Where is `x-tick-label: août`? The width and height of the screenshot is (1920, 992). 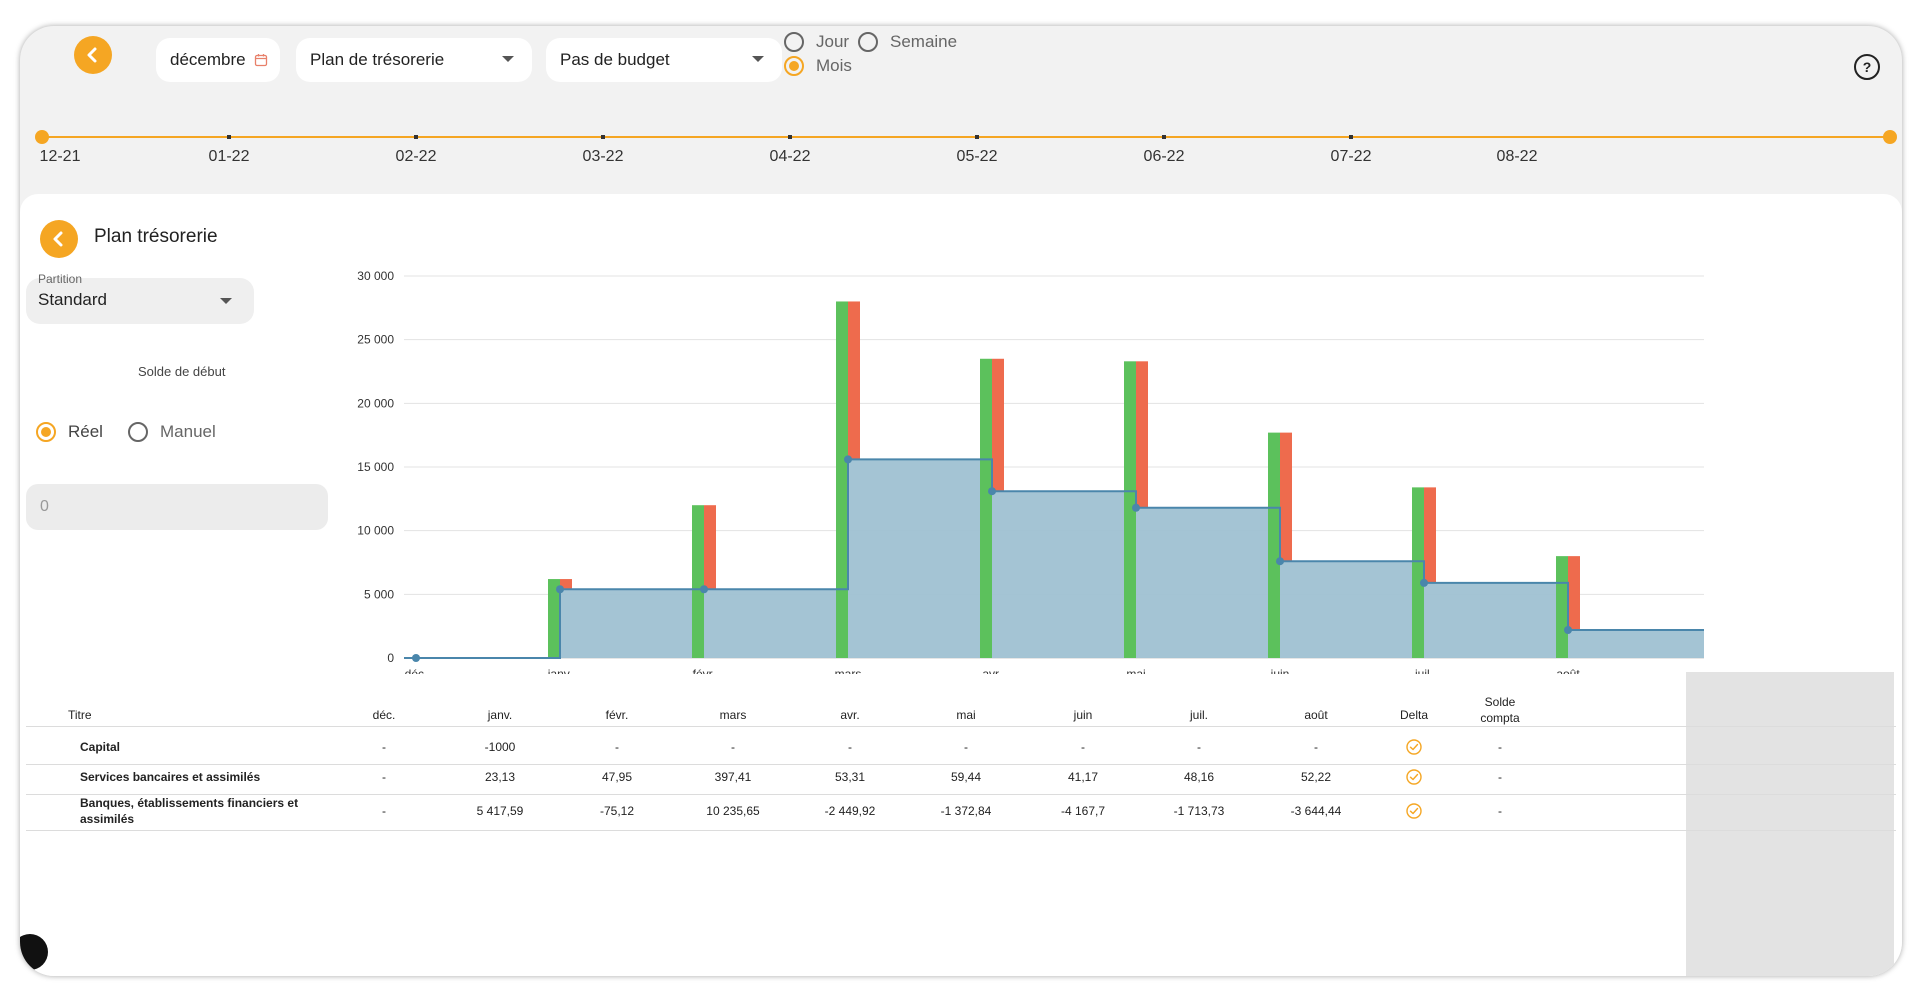
x-tick-label: août is located at coordinates (1568, 670).